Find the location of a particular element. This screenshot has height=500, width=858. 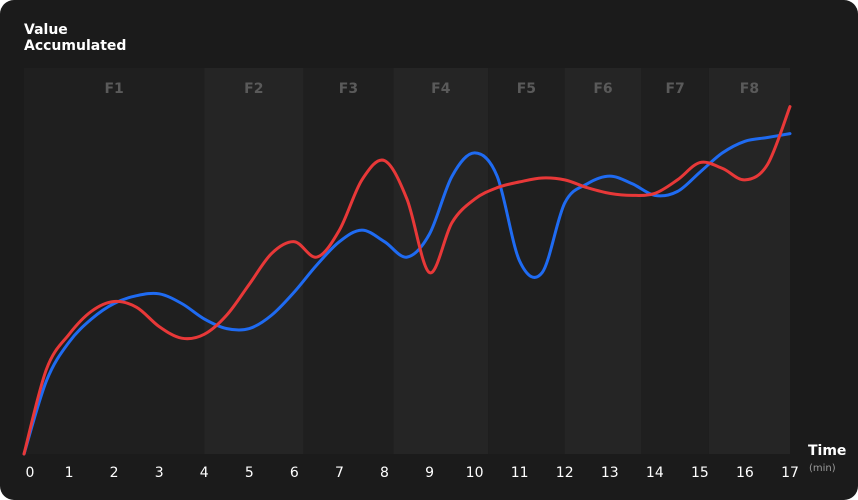

x-tick-label: 5 is located at coordinates (249, 473).